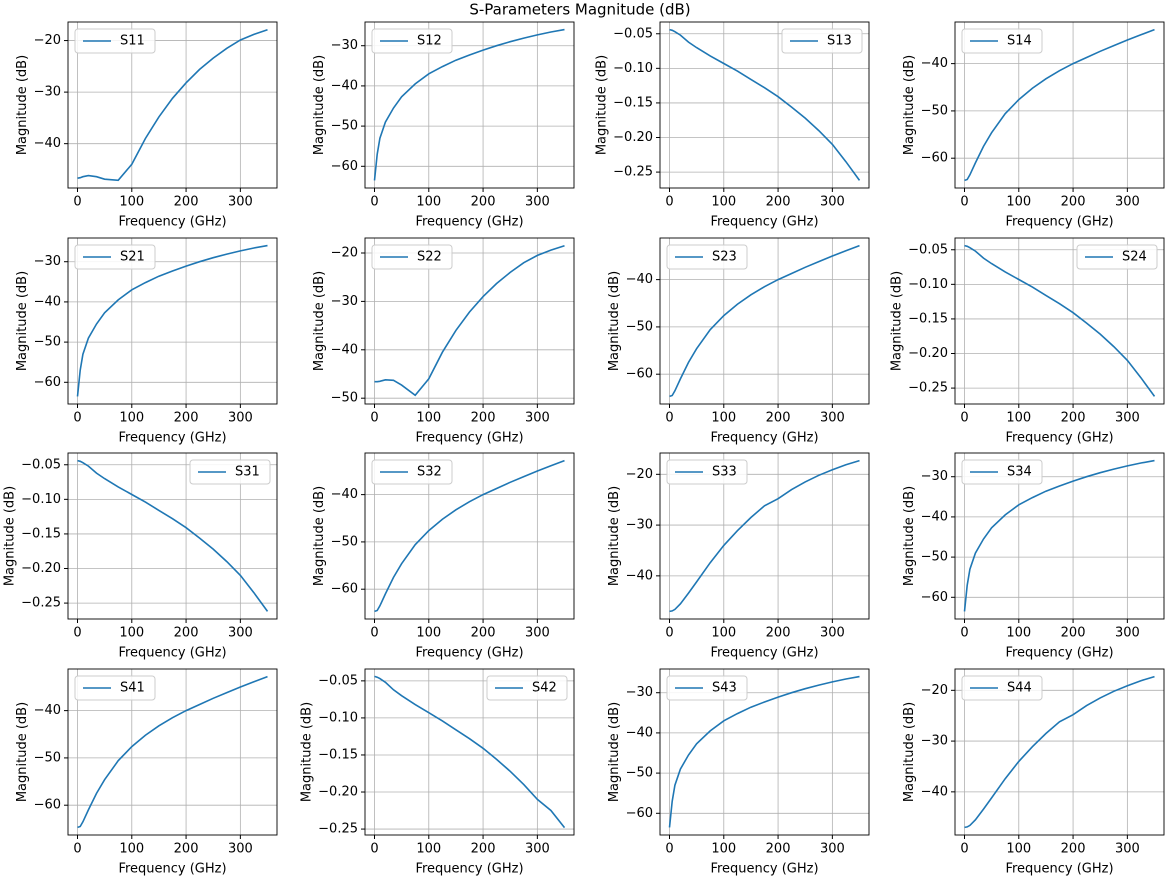 The width and height of the screenshot is (1169, 878). What do you see at coordinates (1019, 41) in the screenshot?
I see `legend-label: S14` at bounding box center [1019, 41].